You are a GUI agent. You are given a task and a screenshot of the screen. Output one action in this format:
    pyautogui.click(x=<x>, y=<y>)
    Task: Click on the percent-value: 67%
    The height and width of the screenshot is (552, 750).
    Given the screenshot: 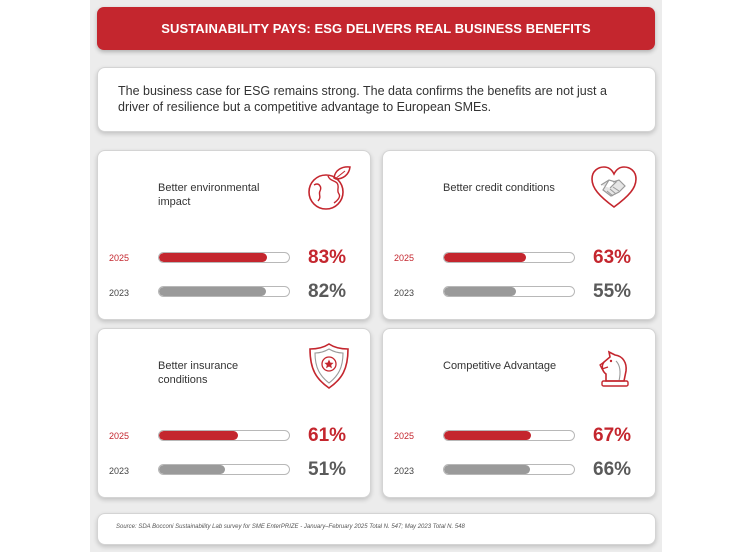 What is the action you would take?
    pyautogui.click(x=612, y=435)
    